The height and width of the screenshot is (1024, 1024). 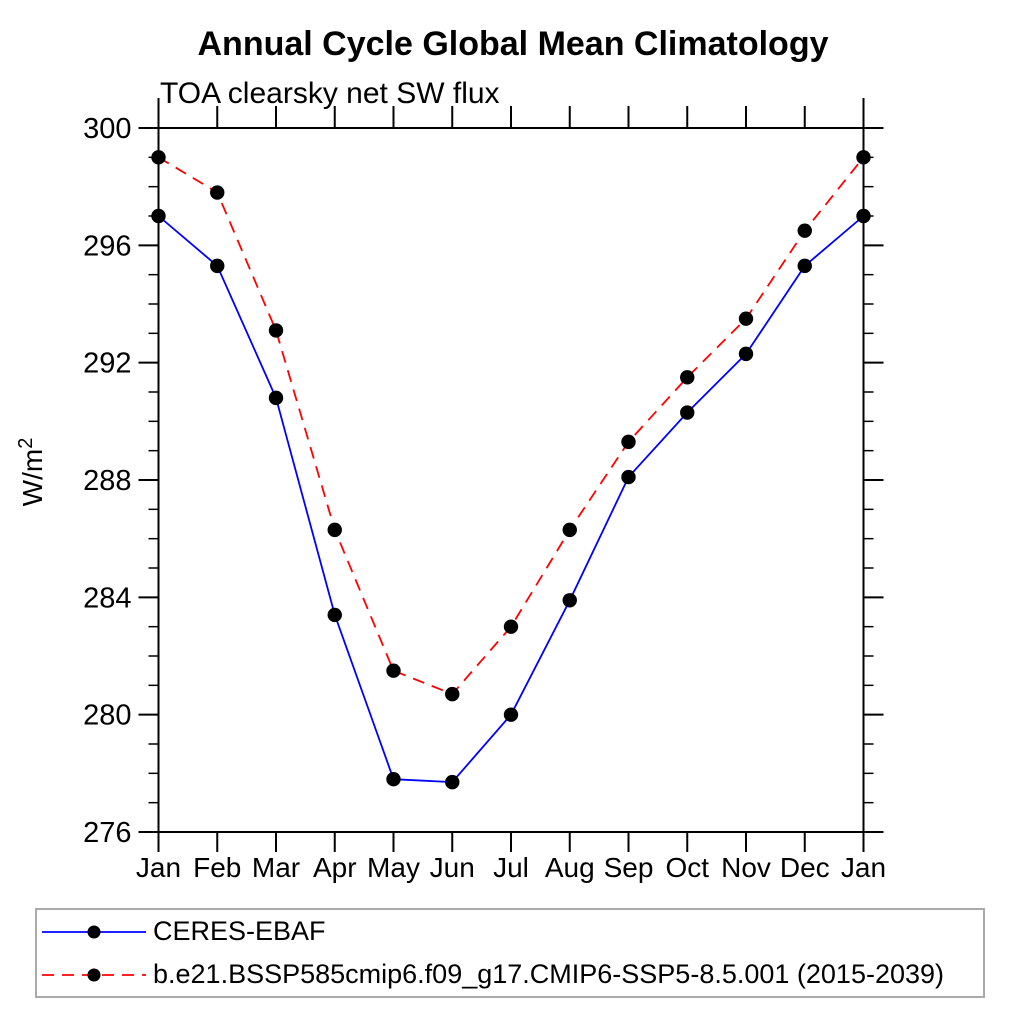 What do you see at coordinates (107, 716) in the screenshot?
I see `y-tick-label: 280` at bounding box center [107, 716].